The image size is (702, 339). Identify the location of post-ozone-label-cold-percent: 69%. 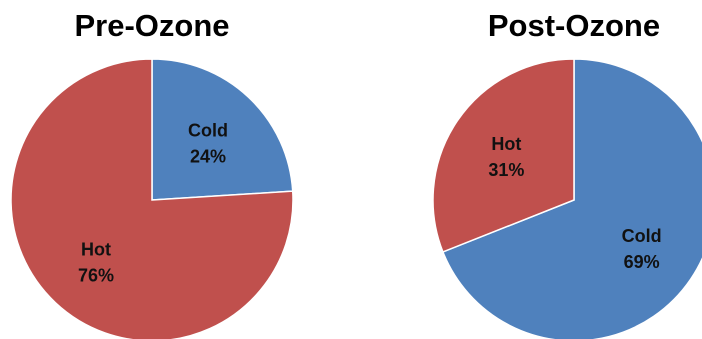
(642, 262).